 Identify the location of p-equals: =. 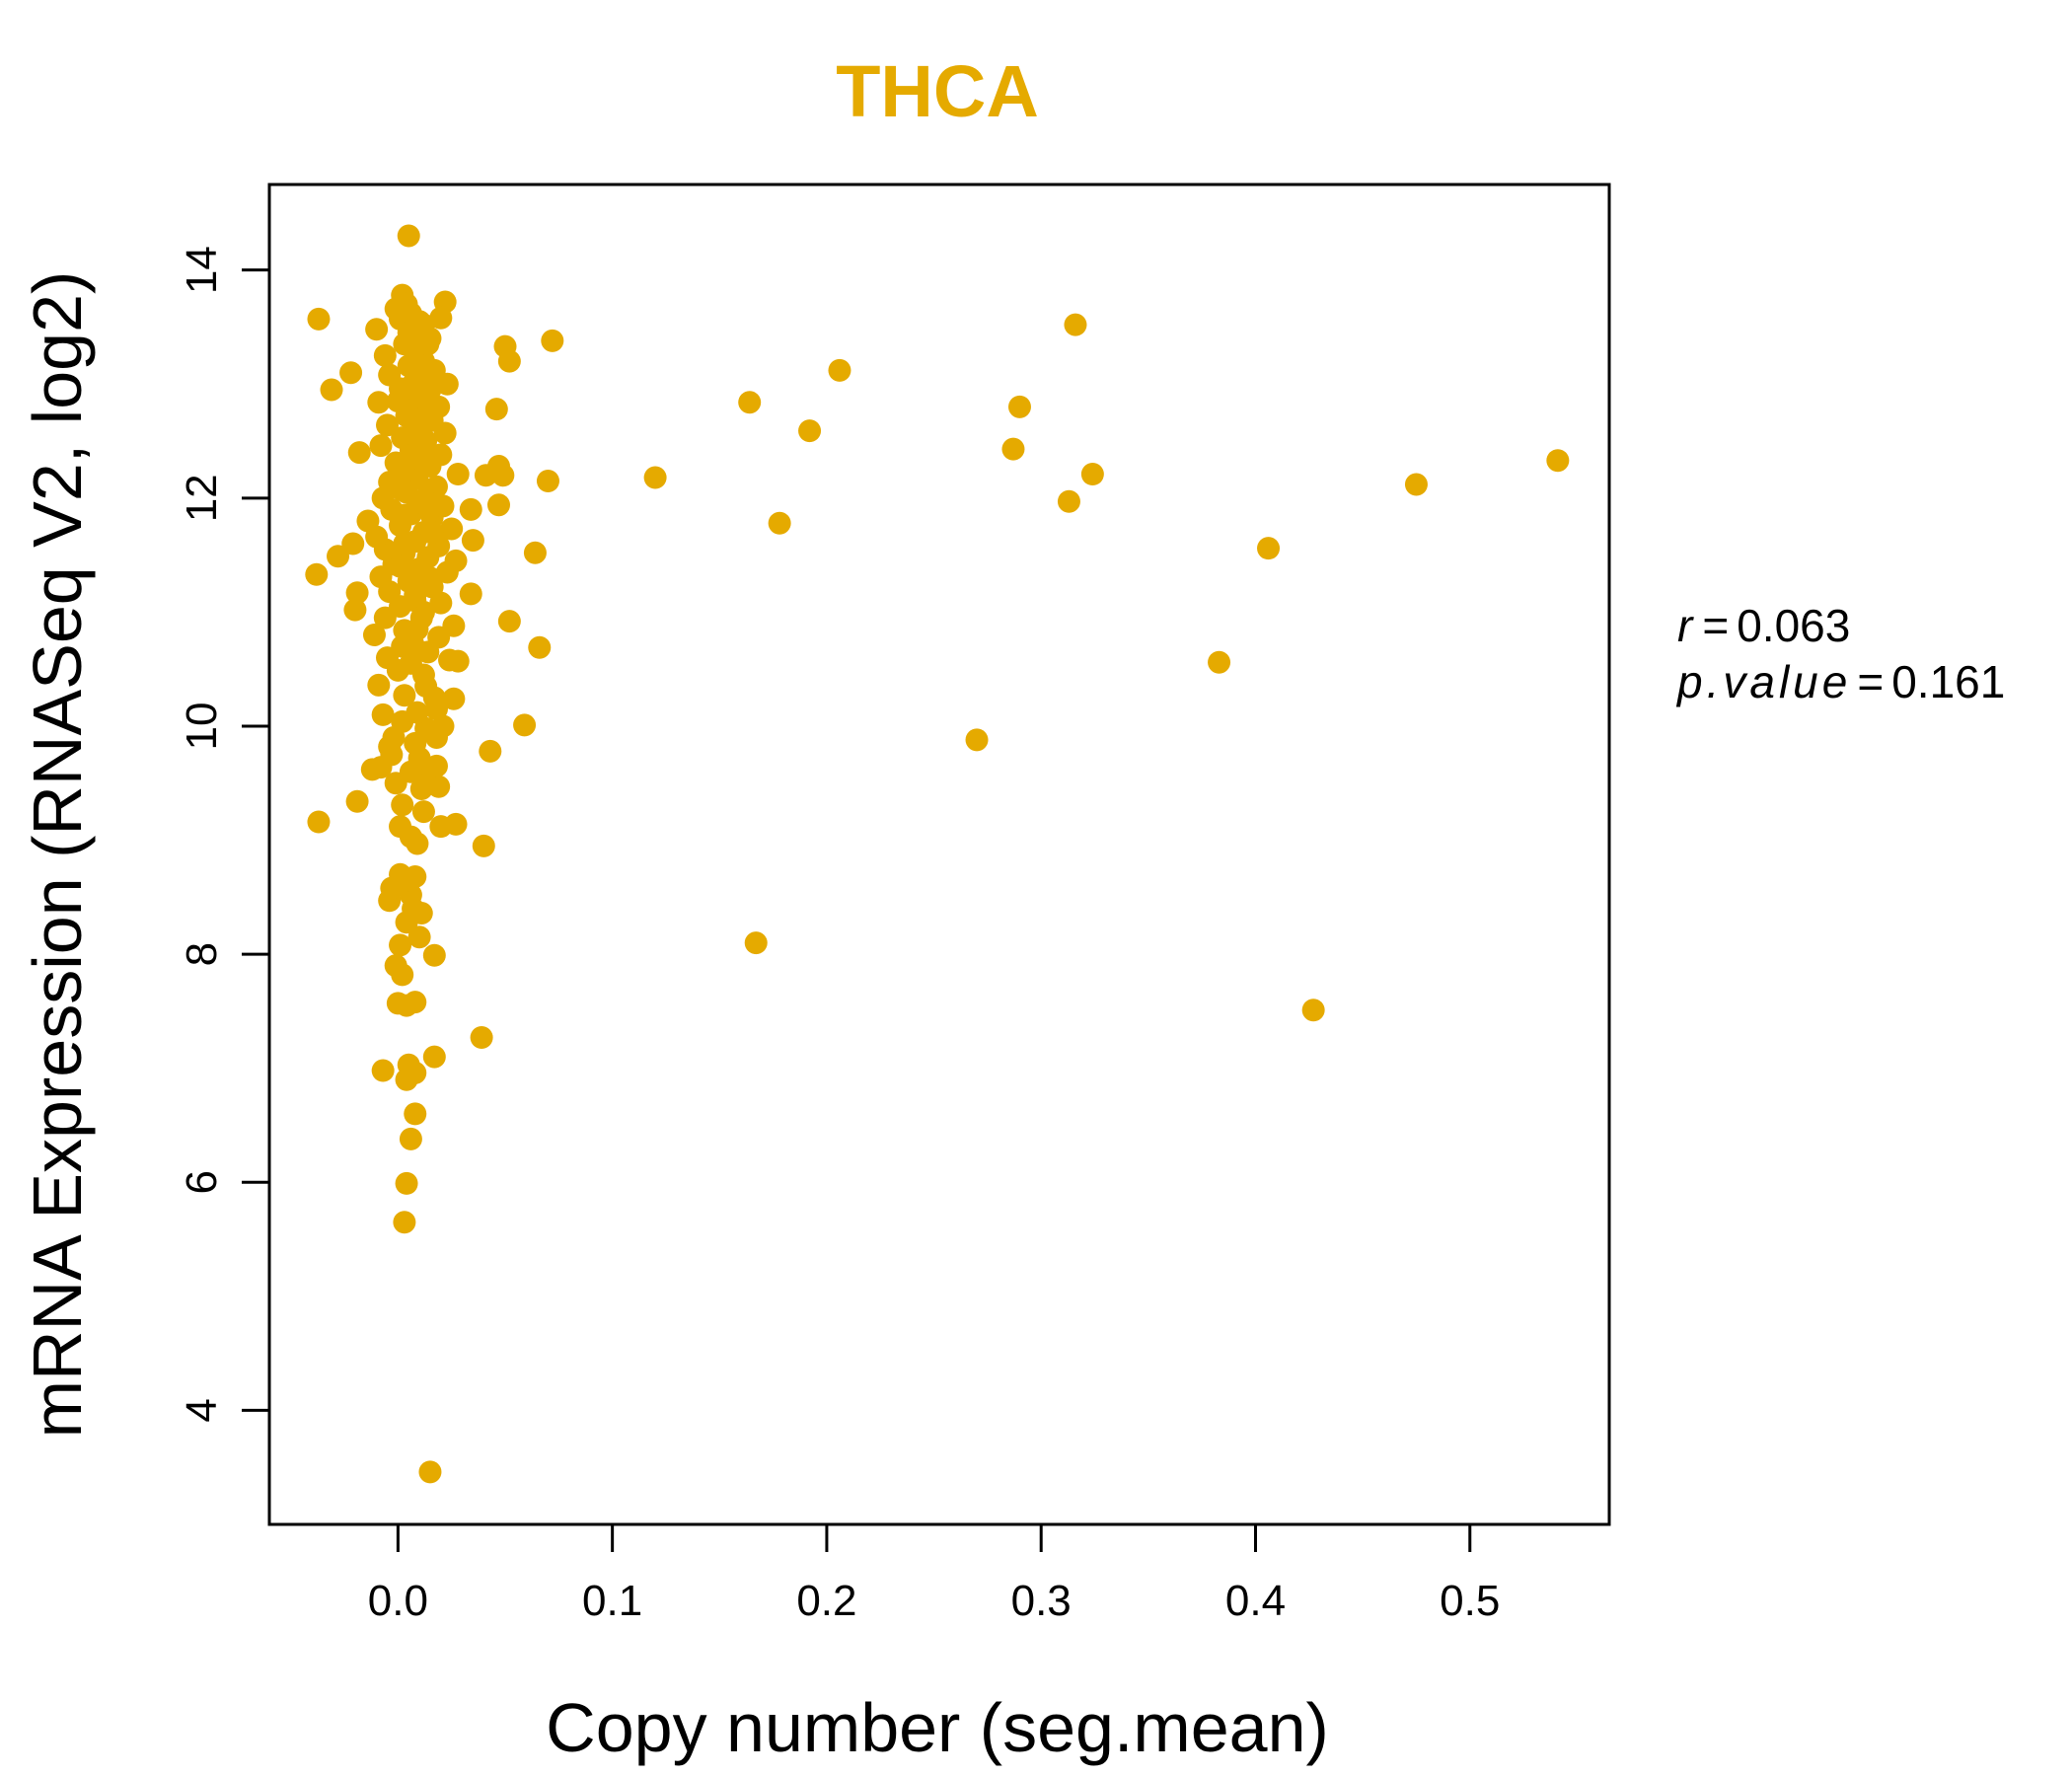
(1870, 681).